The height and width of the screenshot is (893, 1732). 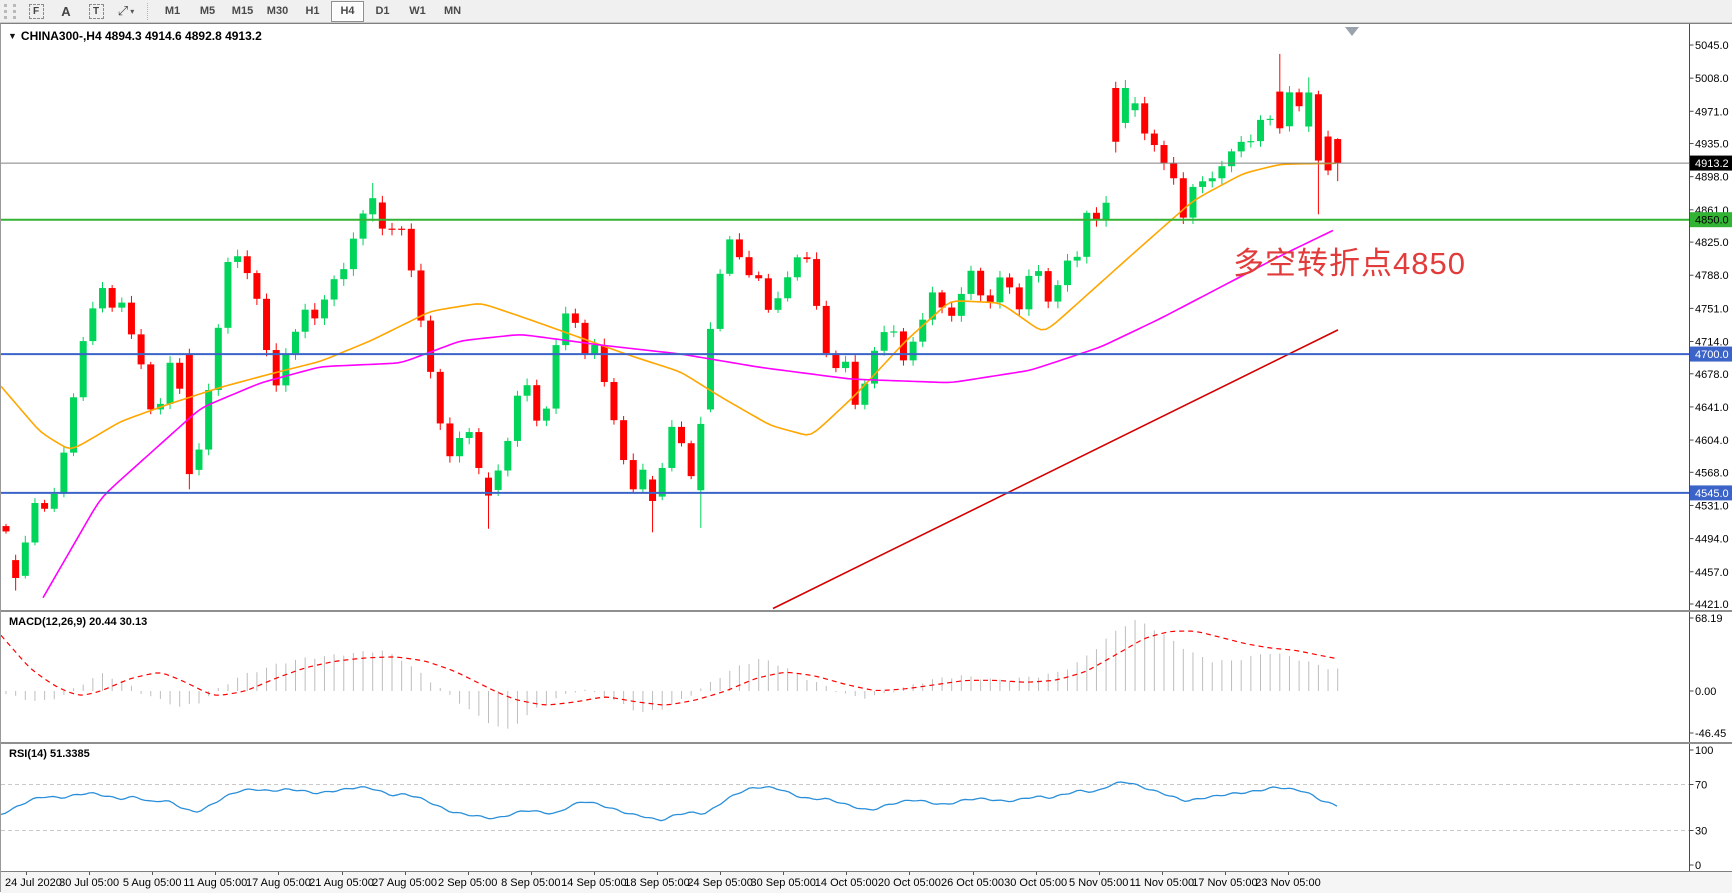 What do you see at coordinates (909, 883) in the screenshot?
I see `time-tick-label: 20 Oct 05:00` at bounding box center [909, 883].